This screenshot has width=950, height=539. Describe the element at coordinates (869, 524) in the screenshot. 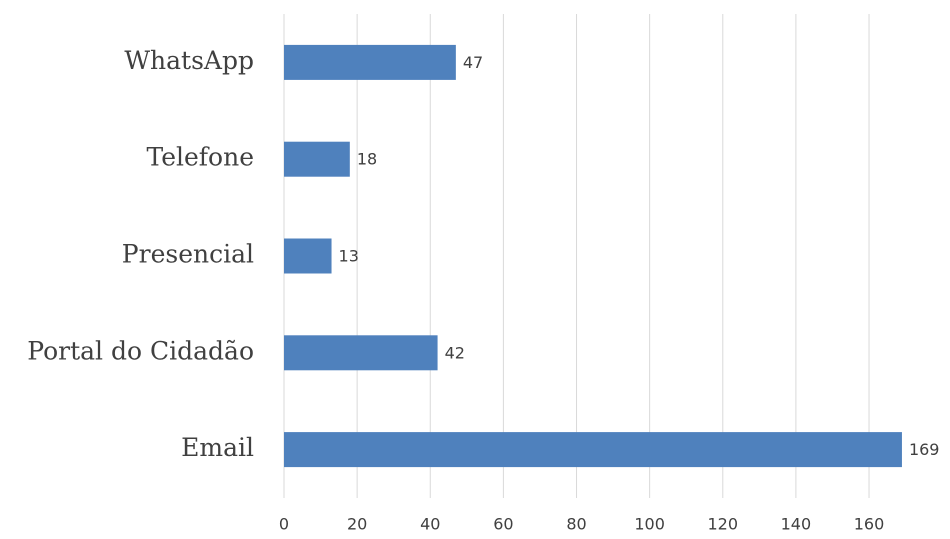

I see `x-tick-label: 160` at that location.